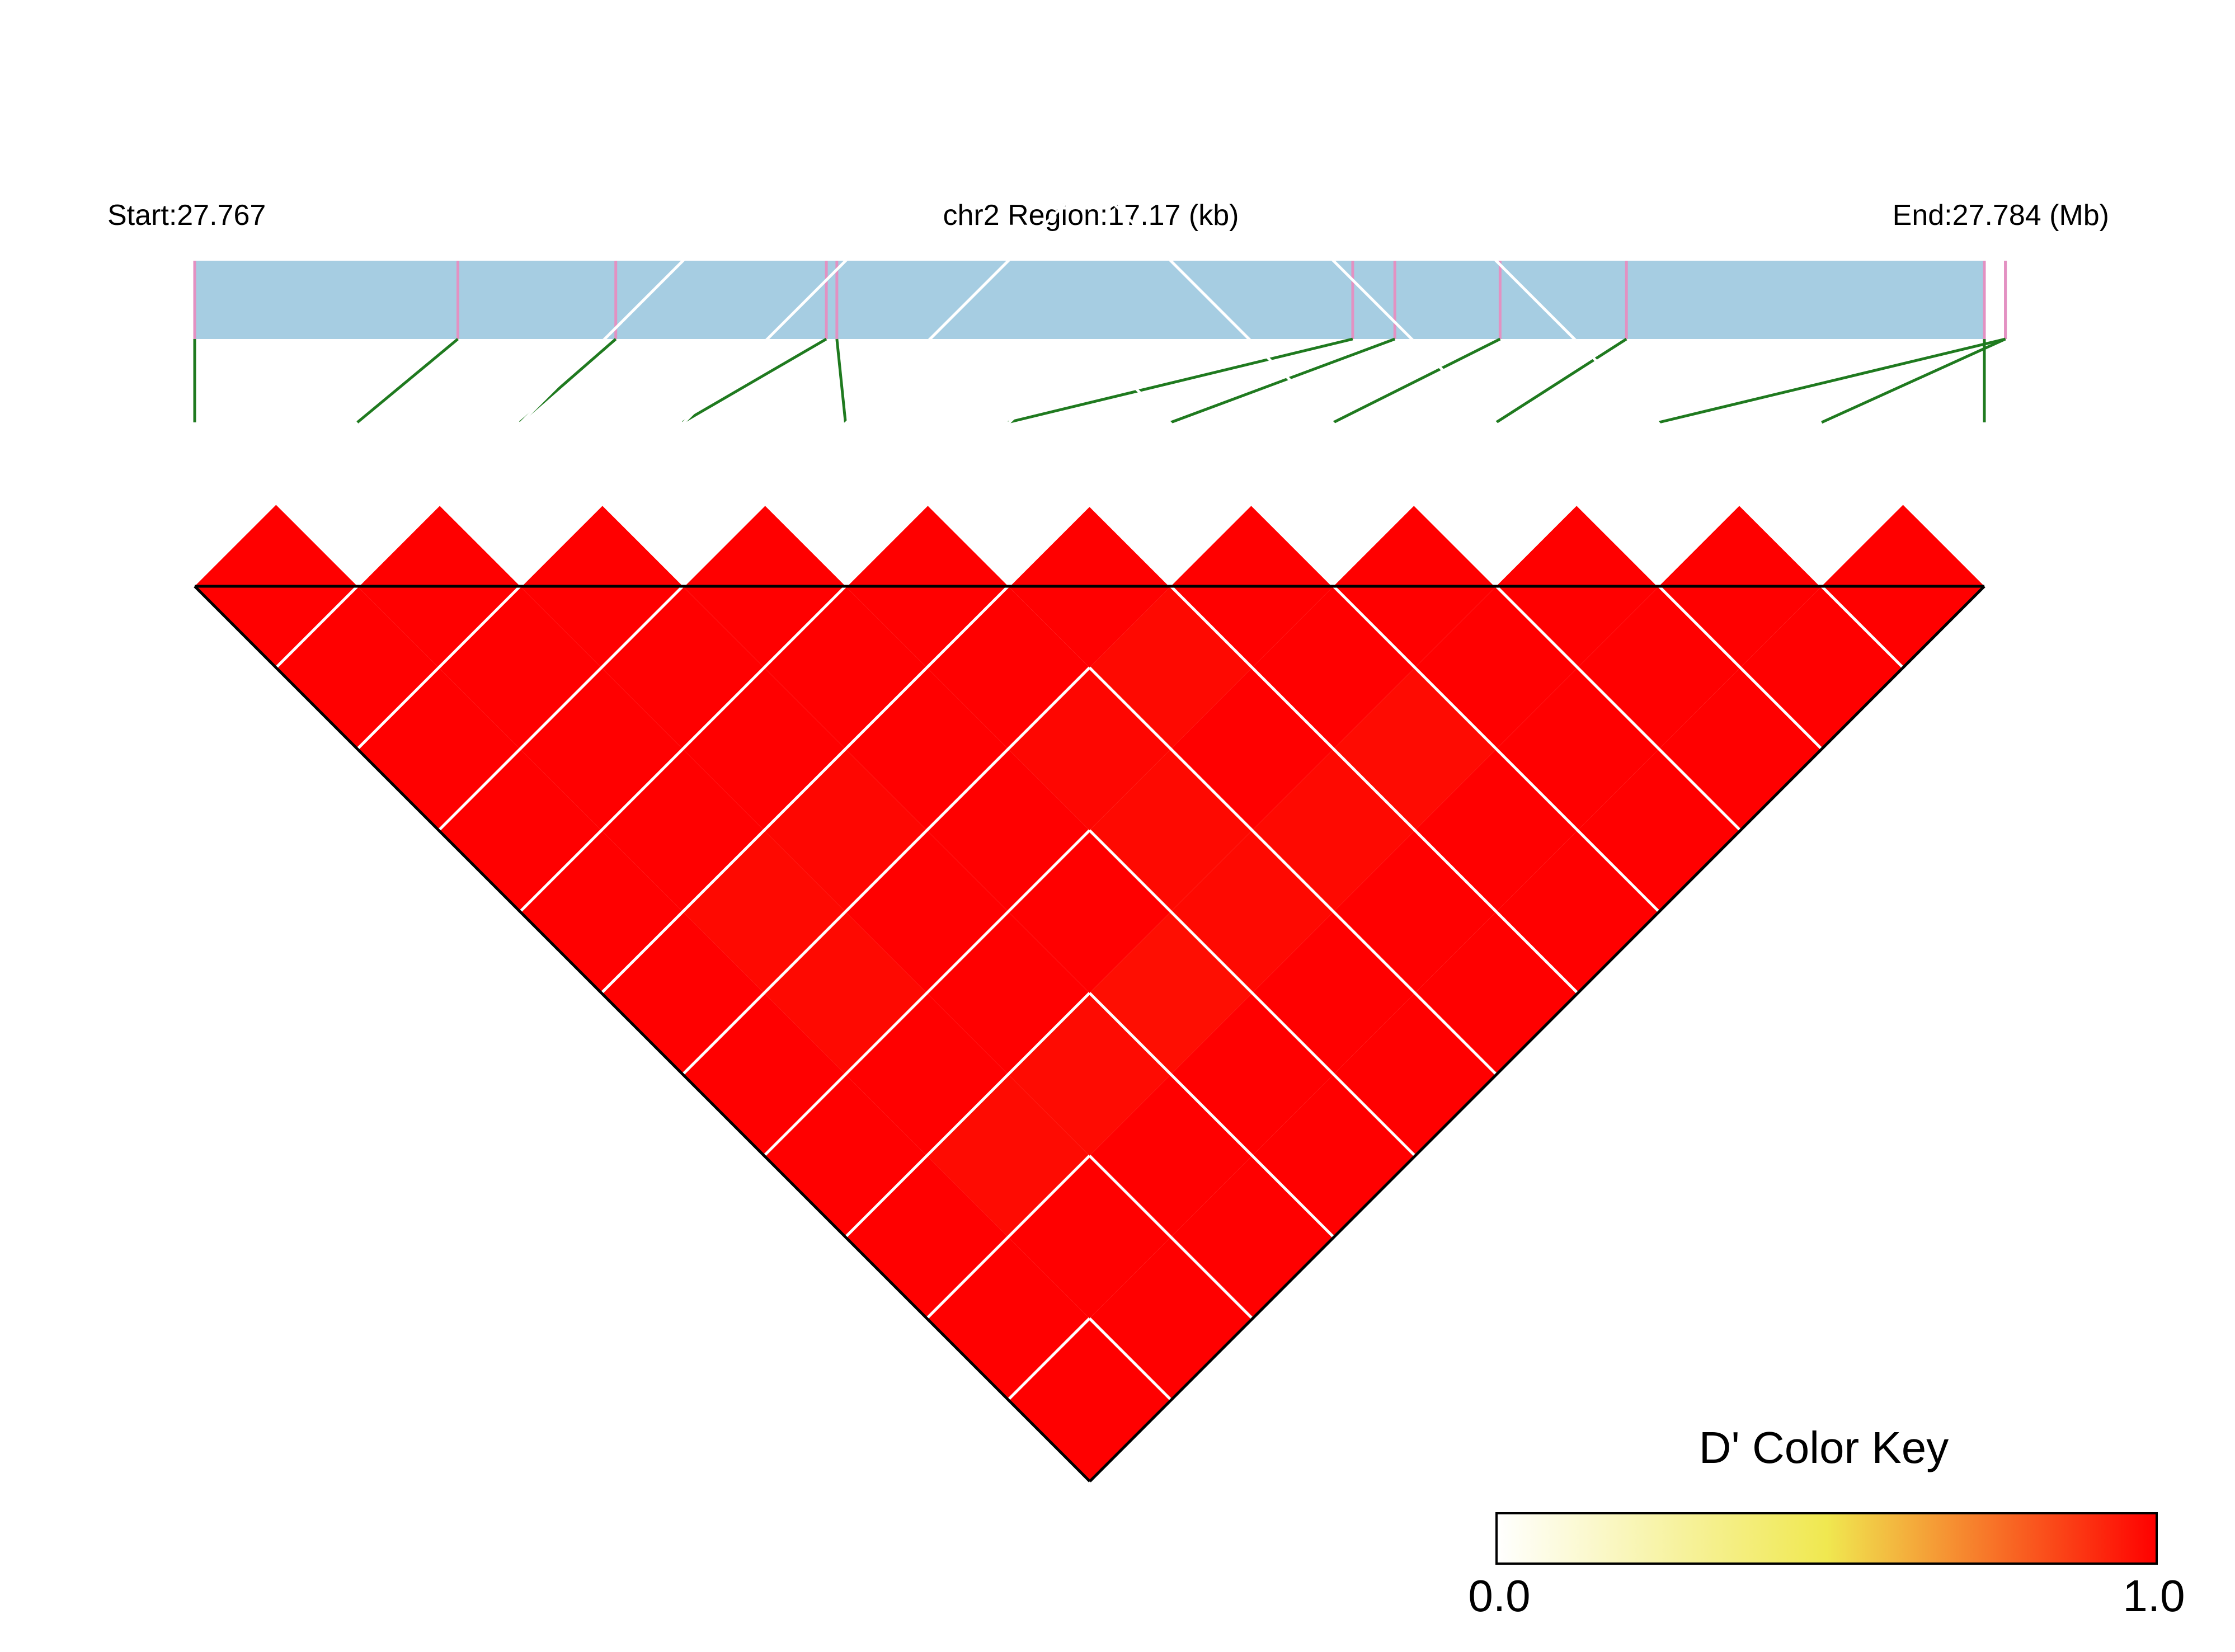 Image resolution: width=2235 pixels, height=1652 pixels. What do you see at coordinates (1091, 216) in the screenshot?
I see `region-title-label: chr2 Region:17.17 (kb)` at bounding box center [1091, 216].